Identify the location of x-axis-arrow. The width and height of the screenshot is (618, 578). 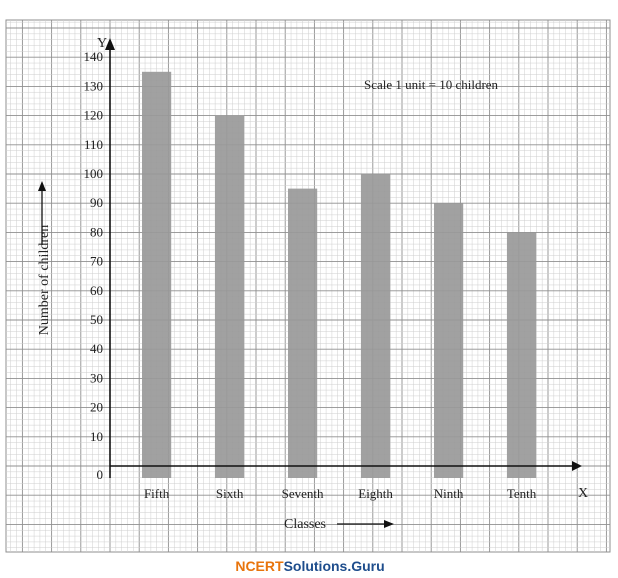
(577, 466).